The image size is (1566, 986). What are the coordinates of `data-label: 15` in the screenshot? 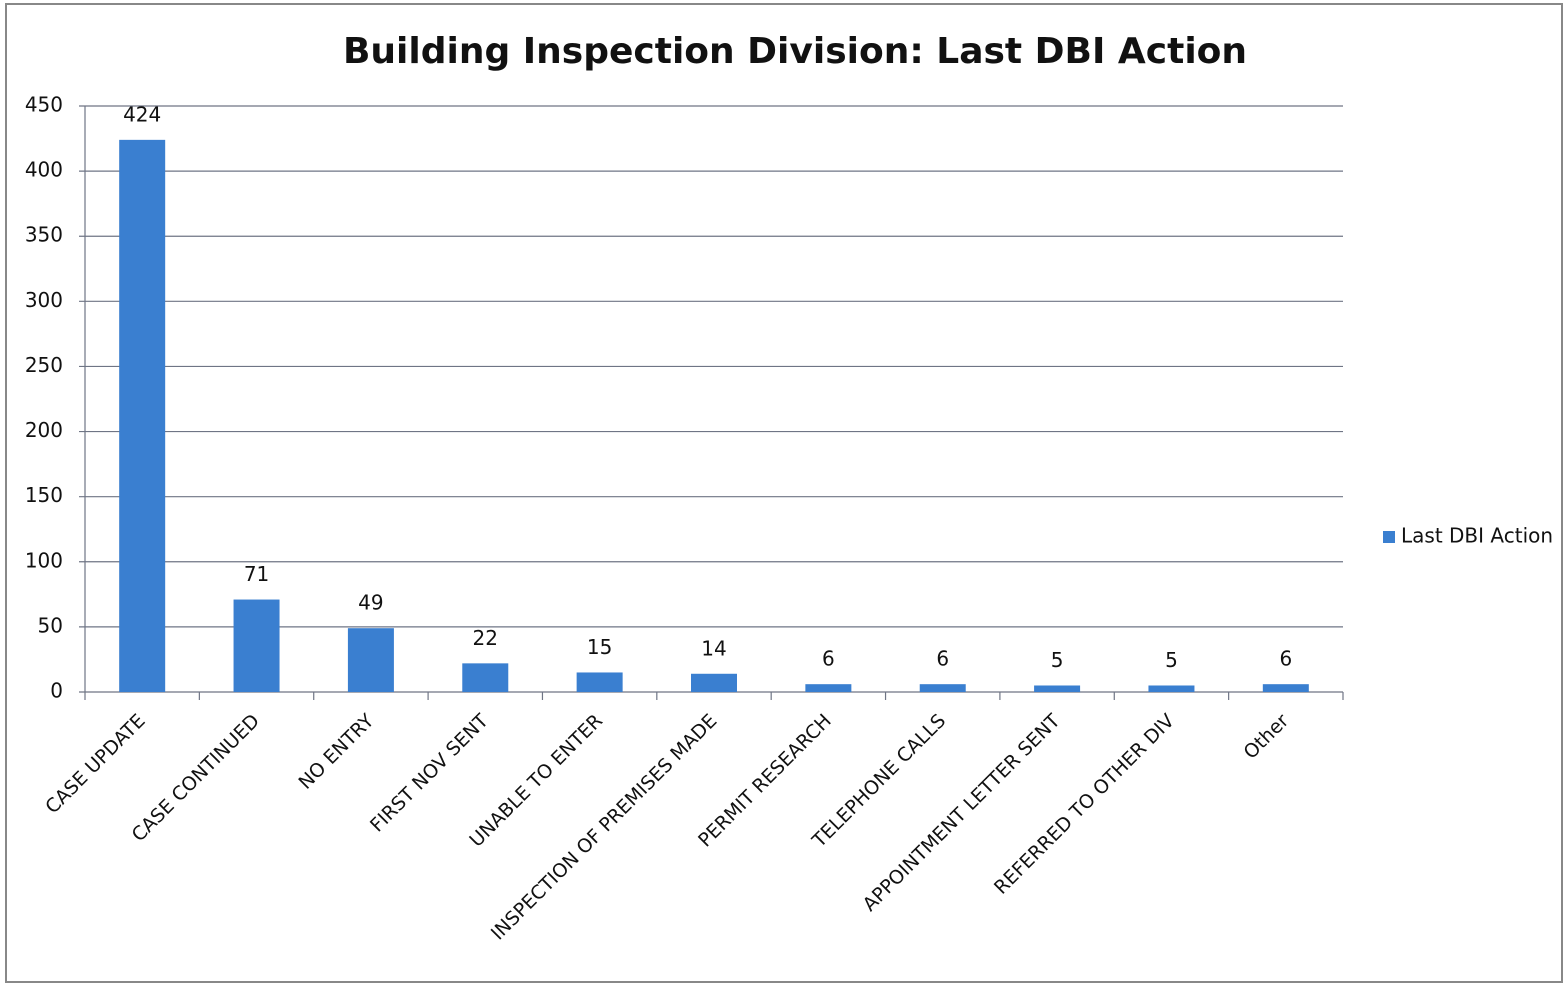 It's located at (599, 647).